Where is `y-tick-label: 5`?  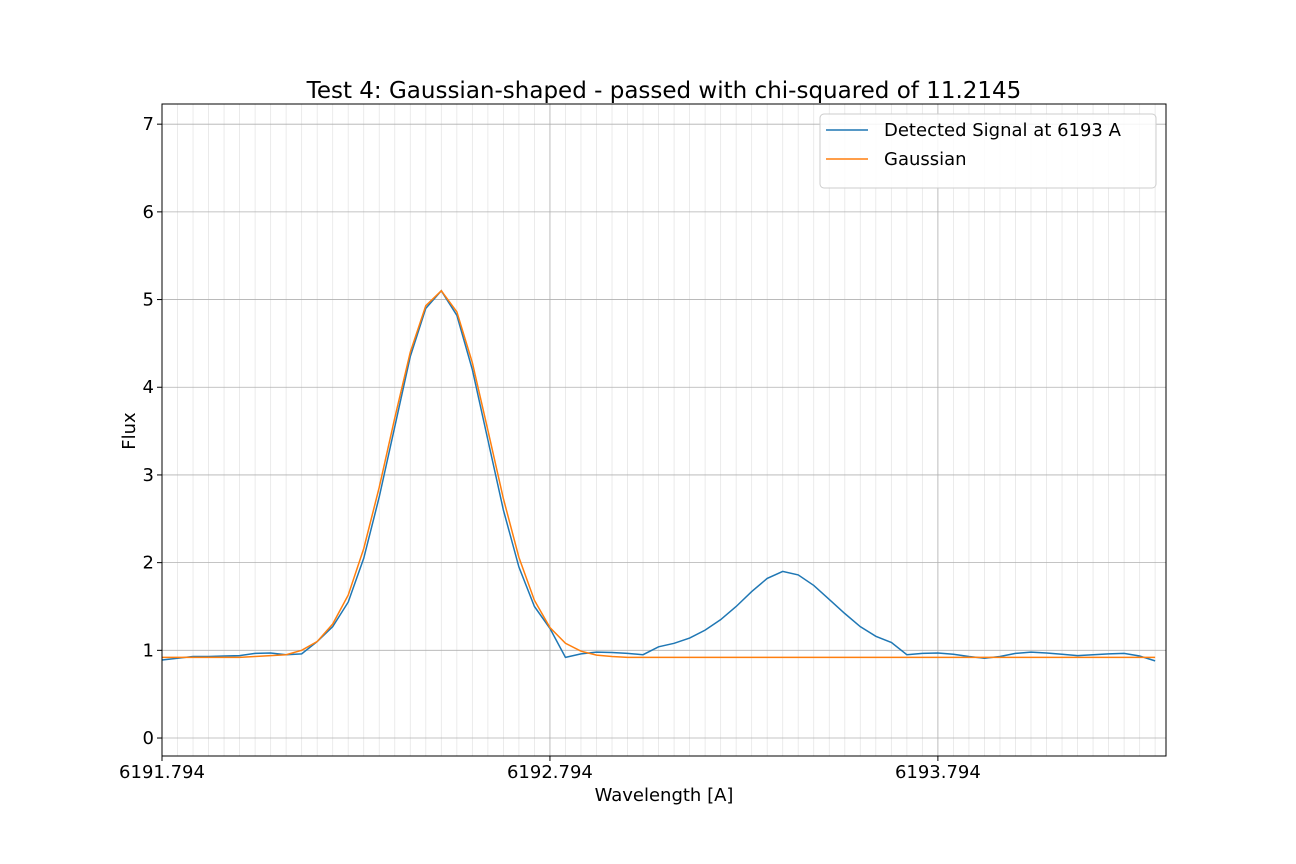 y-tick-label: 5 is located at coordinates (148, 300).